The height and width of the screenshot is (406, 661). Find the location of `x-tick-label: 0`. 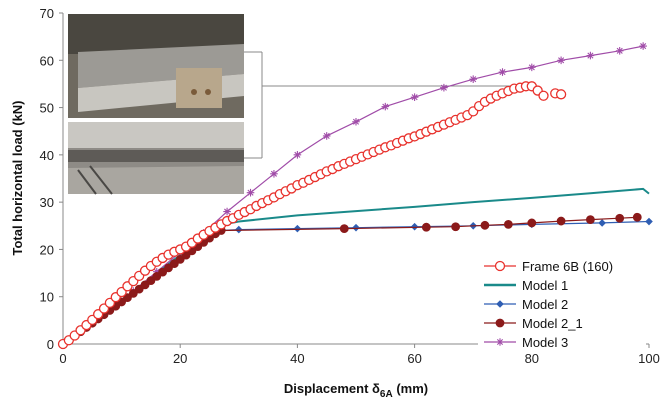

x-tick-label: 0 is located at coordinates (62, 358).